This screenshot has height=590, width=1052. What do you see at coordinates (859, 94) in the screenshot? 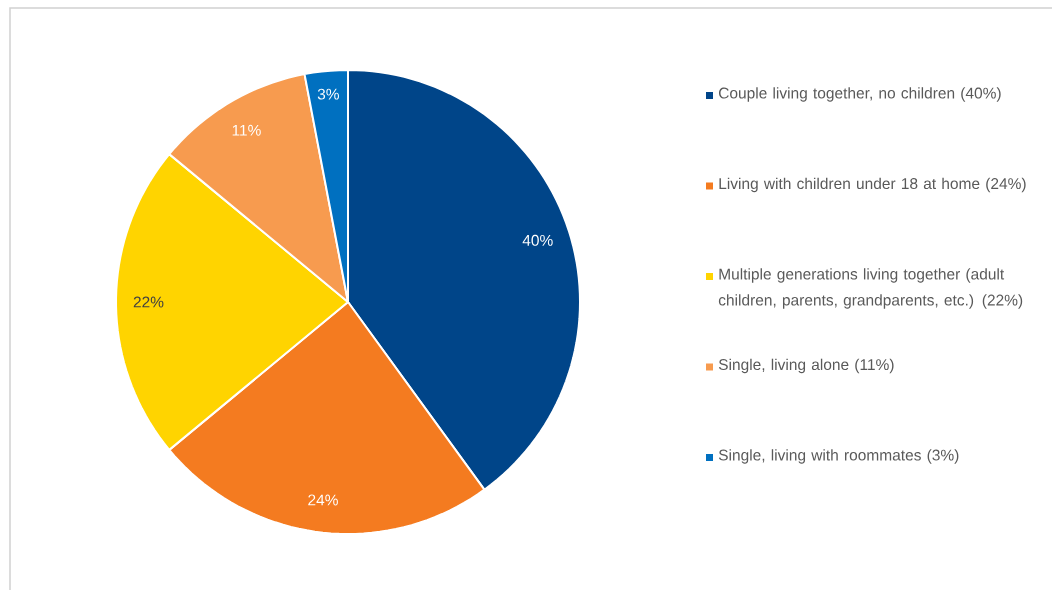
I see `legend-label: Couple living together, no children (40%)` at bounding box center [859, 94].